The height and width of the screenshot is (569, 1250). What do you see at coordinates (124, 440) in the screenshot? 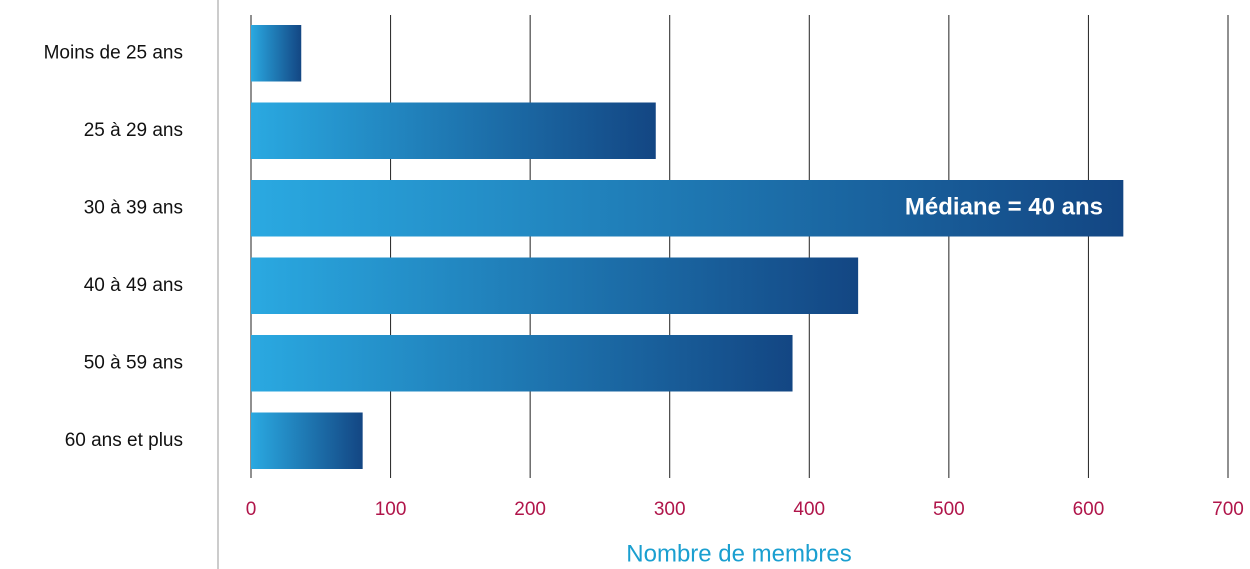
I see `y-tick-label: 60 ans et plus` at bounding box center [124, 440].